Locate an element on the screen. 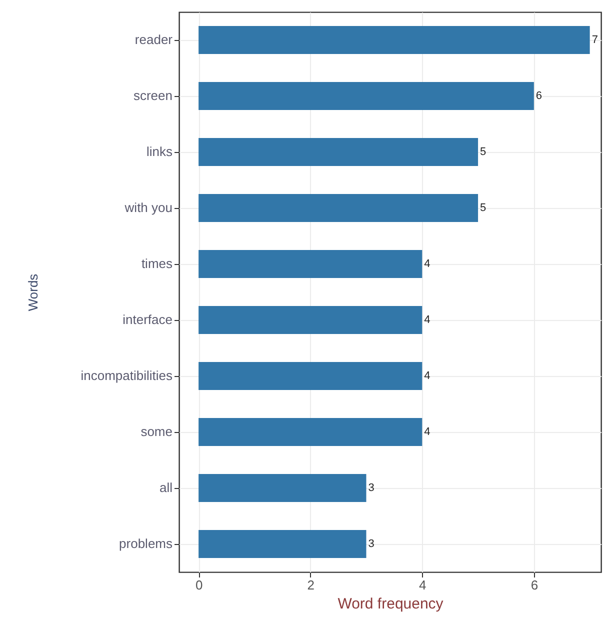  x-tick-label: 2 is located at coordinates (310, 585).